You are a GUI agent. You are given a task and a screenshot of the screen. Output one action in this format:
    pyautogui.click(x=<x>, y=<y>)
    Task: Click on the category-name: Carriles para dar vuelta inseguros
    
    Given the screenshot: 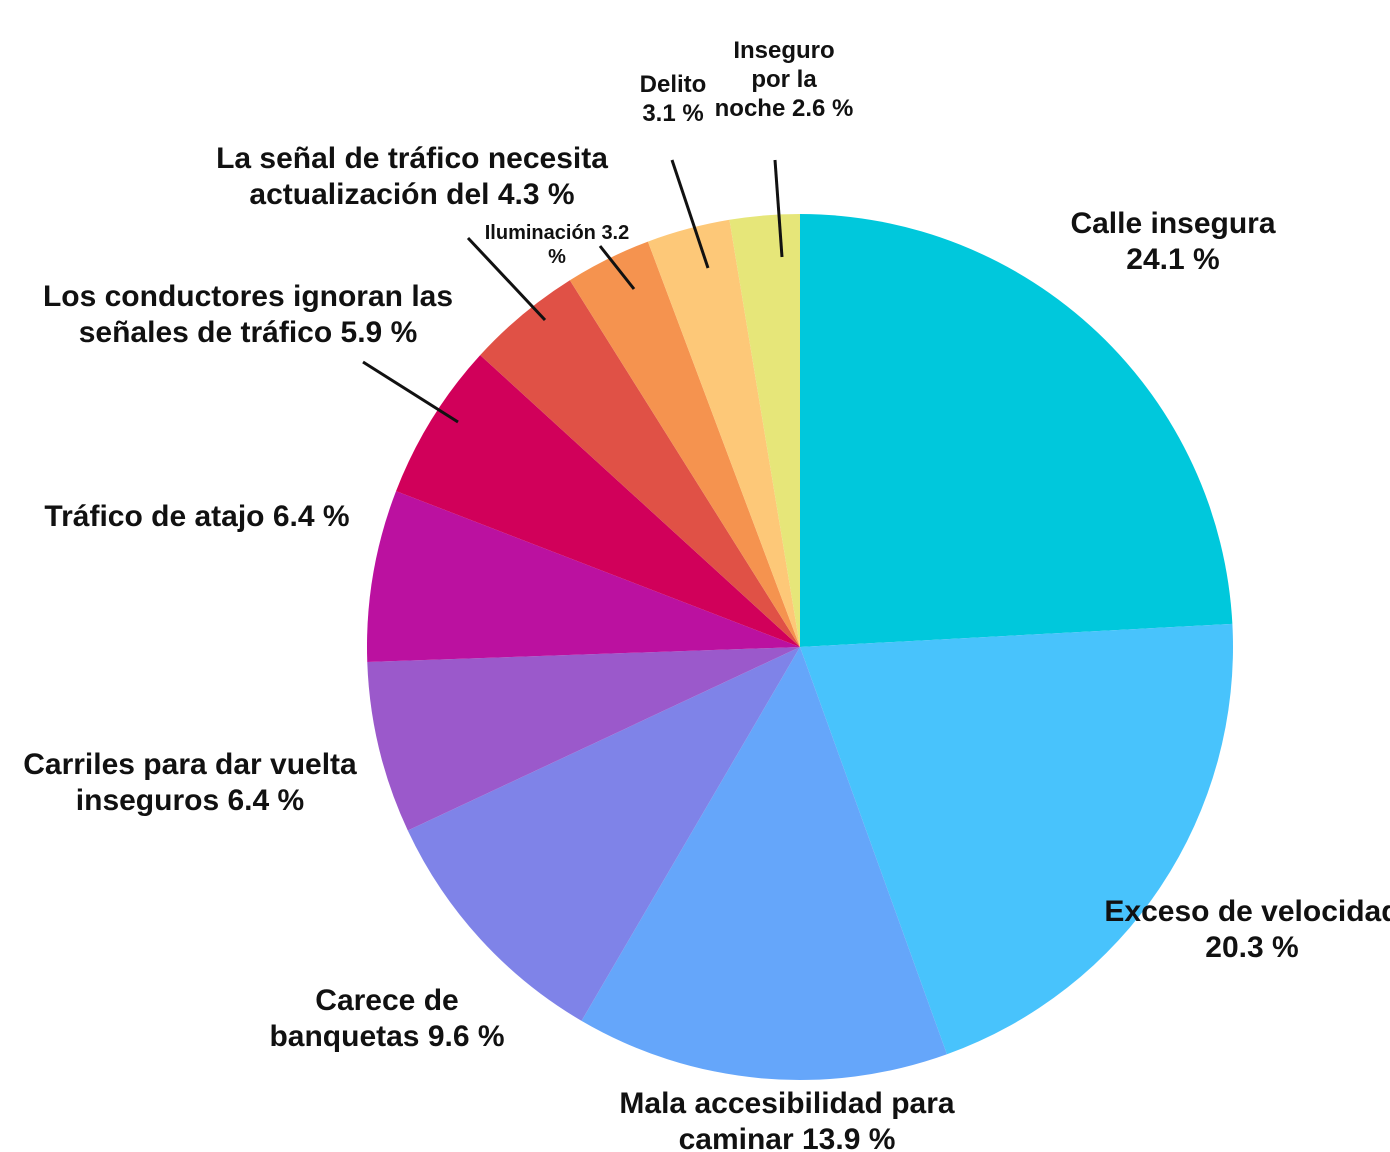 What is the action you would take?
    pyautogui.click(x=190, y=782)
    